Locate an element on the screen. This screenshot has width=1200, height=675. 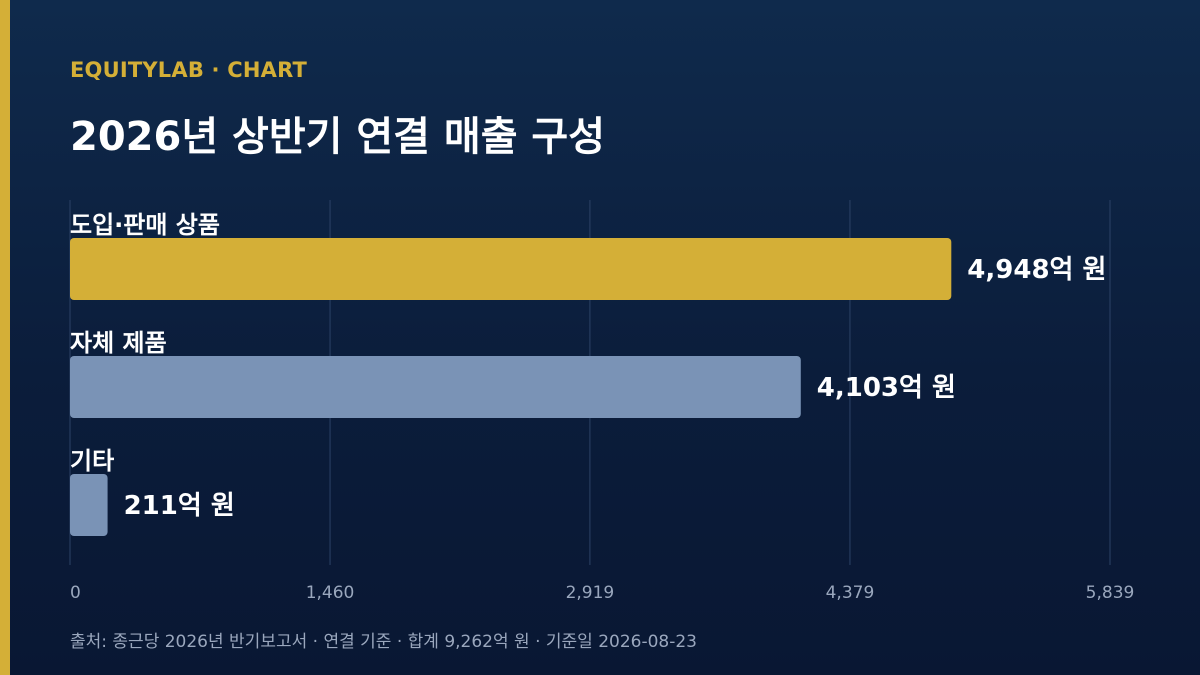
page-title: 2026년 상반기 연결 매출 구성 is located at coordinates (338, 137).